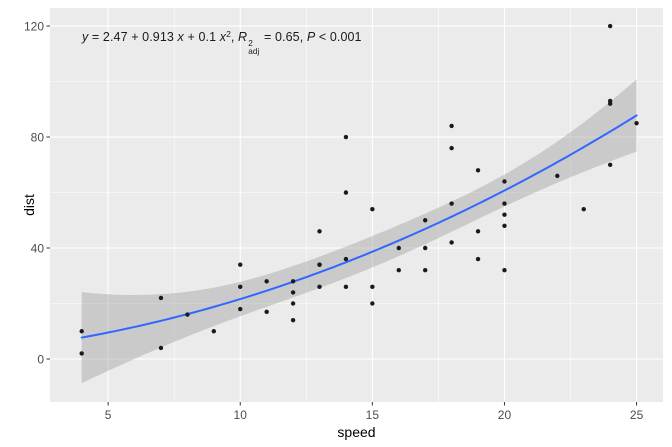 The image size is (672, 447). Describe the element at coordinates (38, 137) in the screenshot. I see `y-axis-tick-label: 80` at that location.